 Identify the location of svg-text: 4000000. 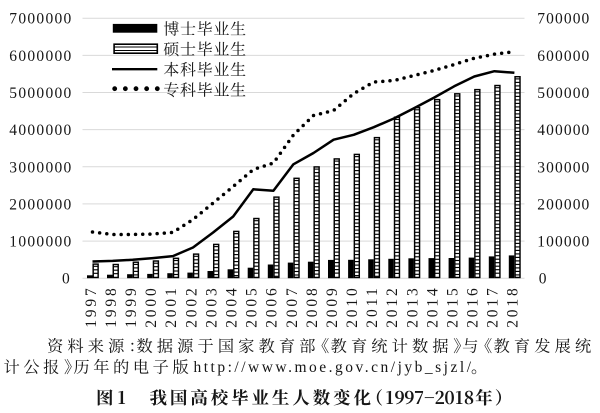
(40, 130).